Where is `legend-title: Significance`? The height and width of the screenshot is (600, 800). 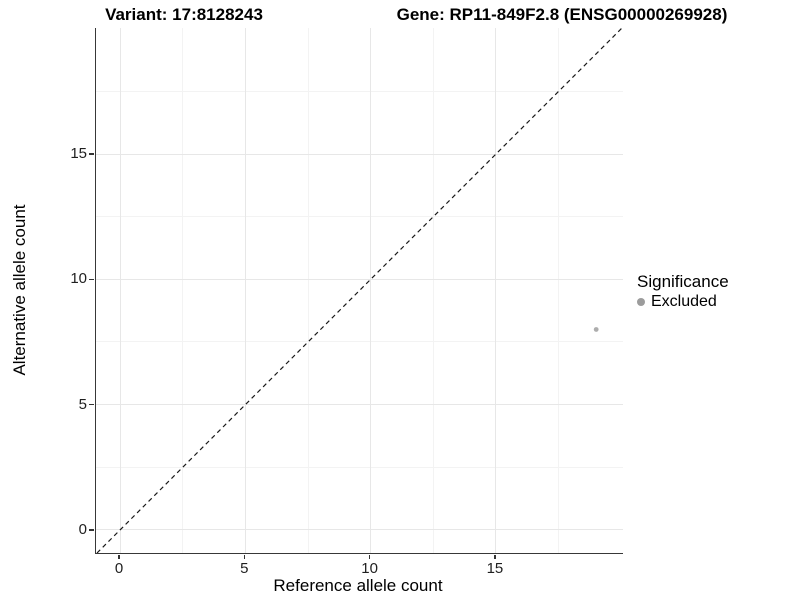
legend-title: Significance is located at coordinates (683, 281).